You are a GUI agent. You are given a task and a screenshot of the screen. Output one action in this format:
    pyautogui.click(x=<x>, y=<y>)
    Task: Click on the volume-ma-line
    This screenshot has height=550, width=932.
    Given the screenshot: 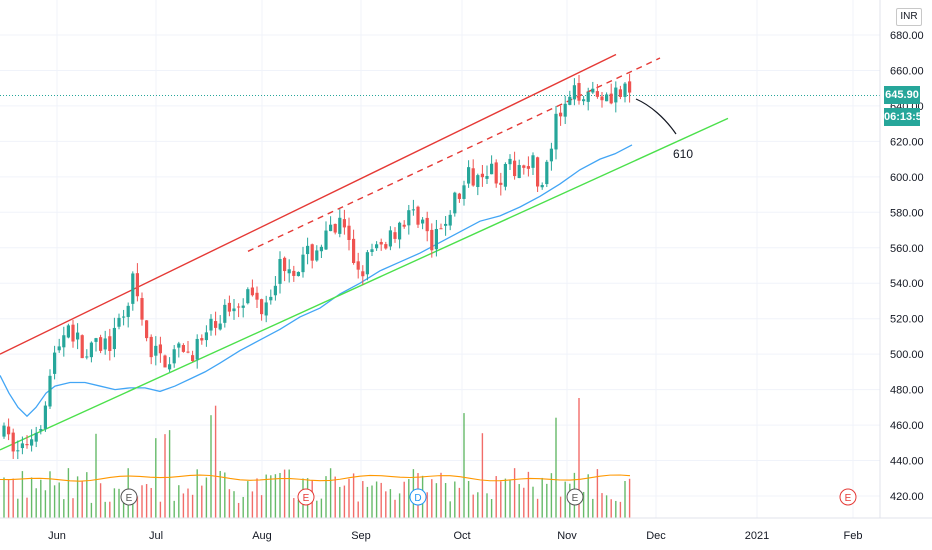 What is the action you would take?
    pyautogui.click(x=315, y=478)
    